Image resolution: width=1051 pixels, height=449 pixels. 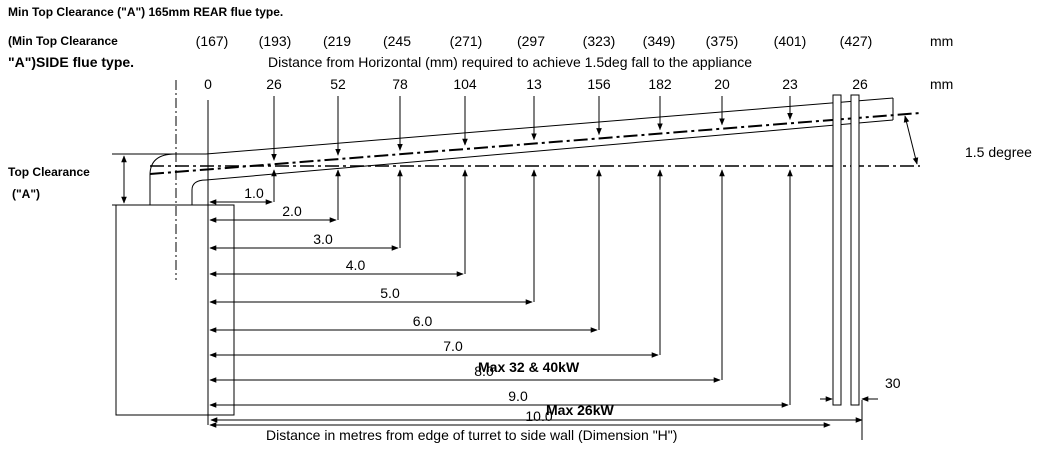 I want to click on side-clearance-value: (375), so click(x=722, y=41).